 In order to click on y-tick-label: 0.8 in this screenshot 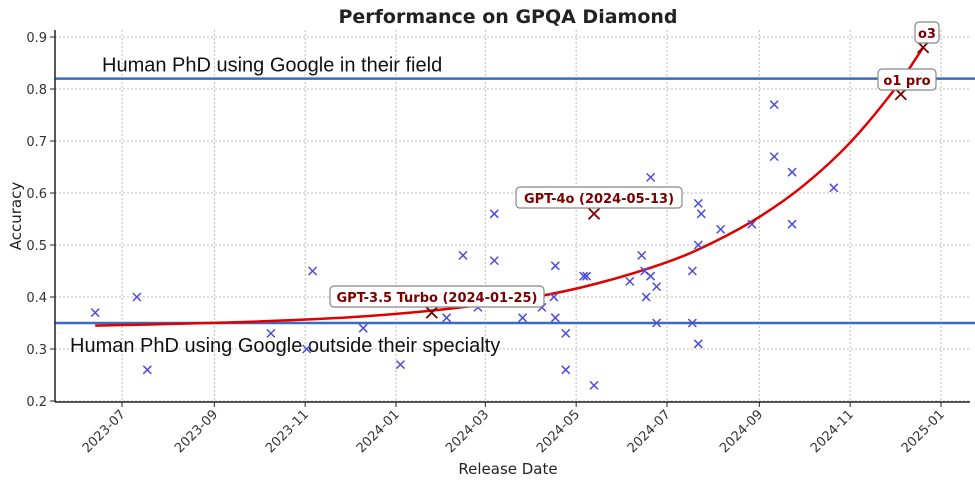, I will do `click(36, 90)`.